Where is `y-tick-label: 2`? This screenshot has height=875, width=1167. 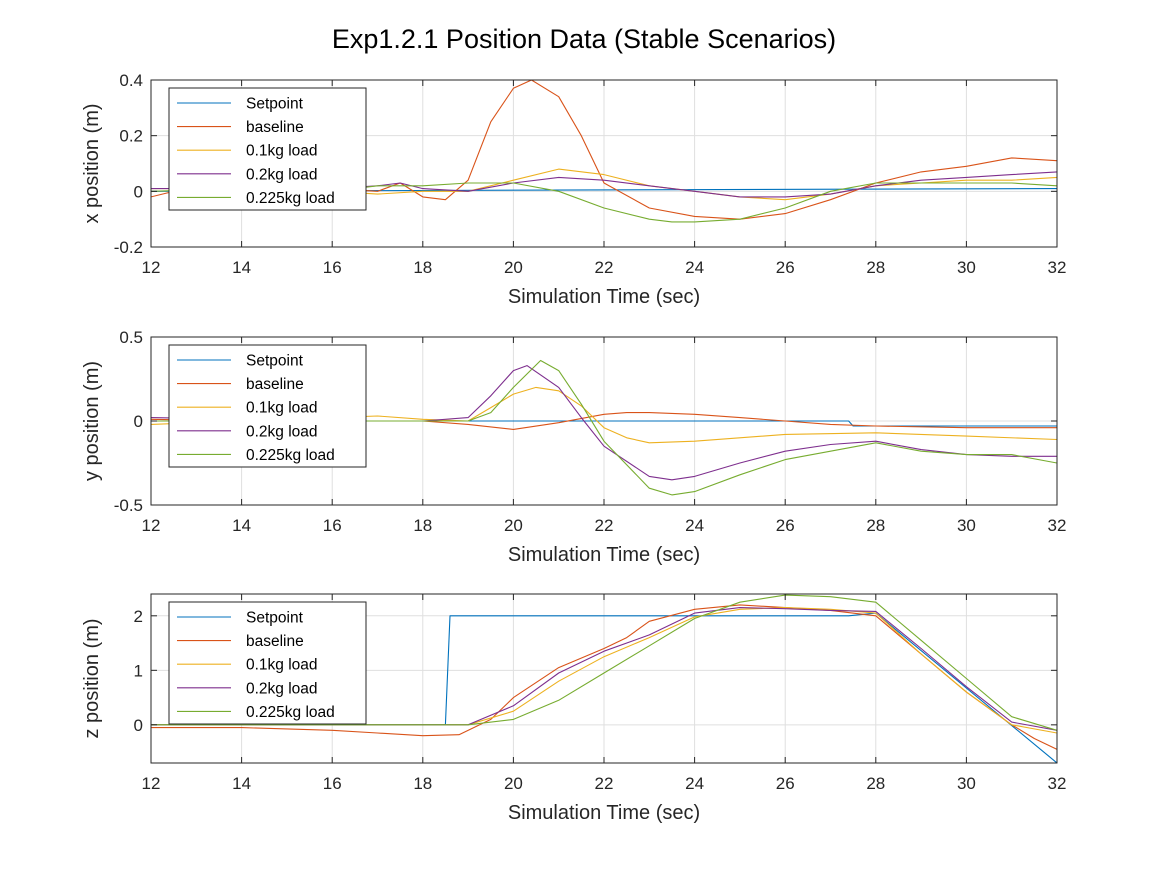
y-tick-label: 2 is located at coordinates (138, 616).